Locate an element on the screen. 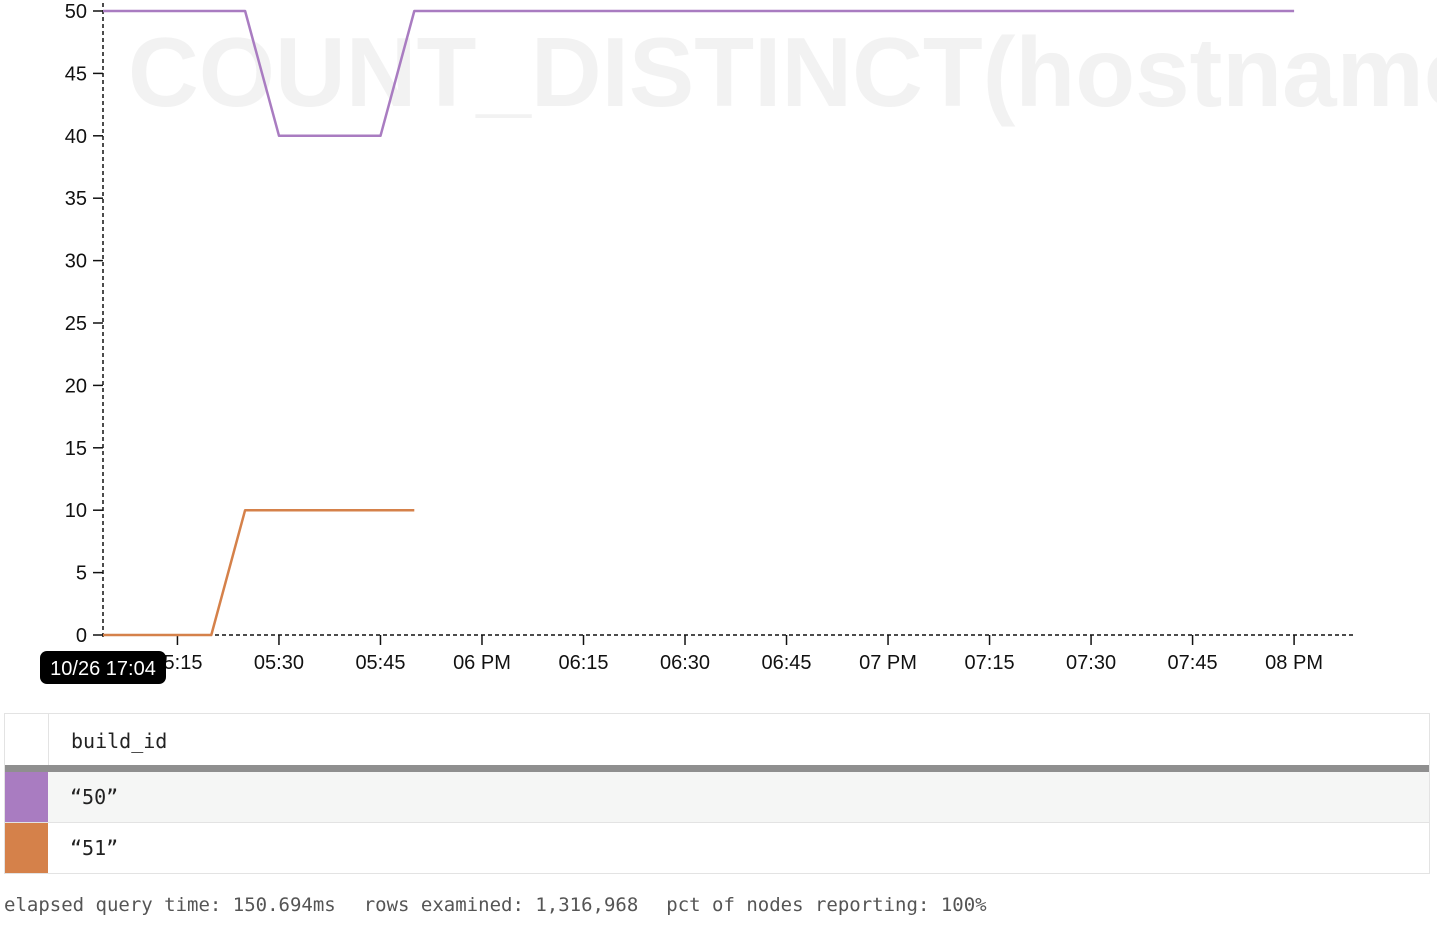  hover-time-label: 10/26 17:04 is located at coordinates (103, 669).